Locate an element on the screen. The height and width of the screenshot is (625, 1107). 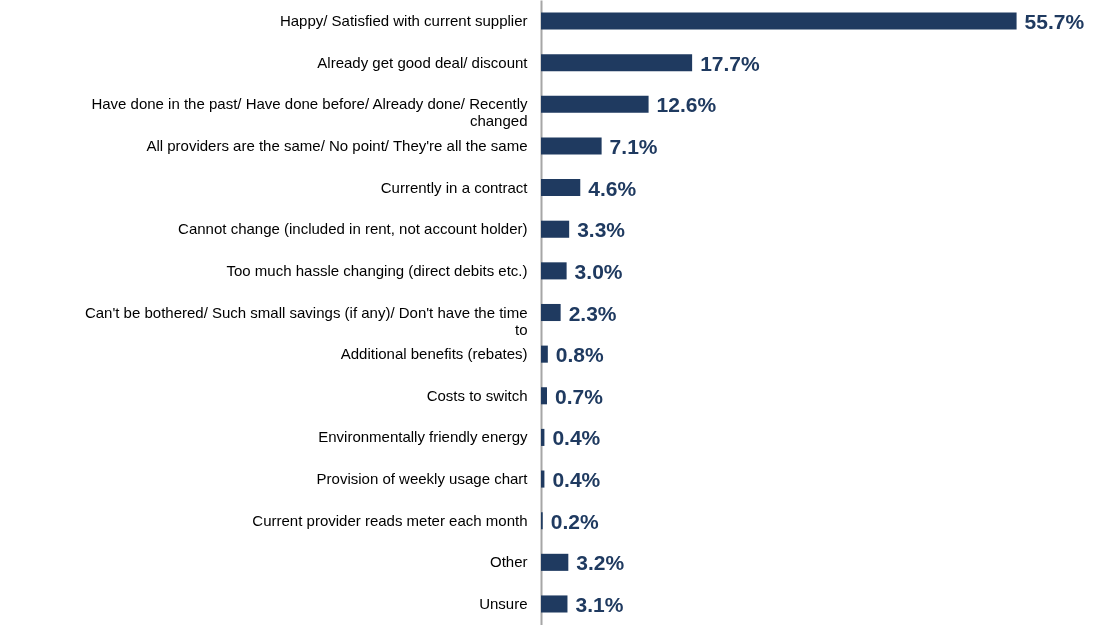
y-tick-label: All providers are the same/ No point/ They're all the same is located at coordinates (337, 145).